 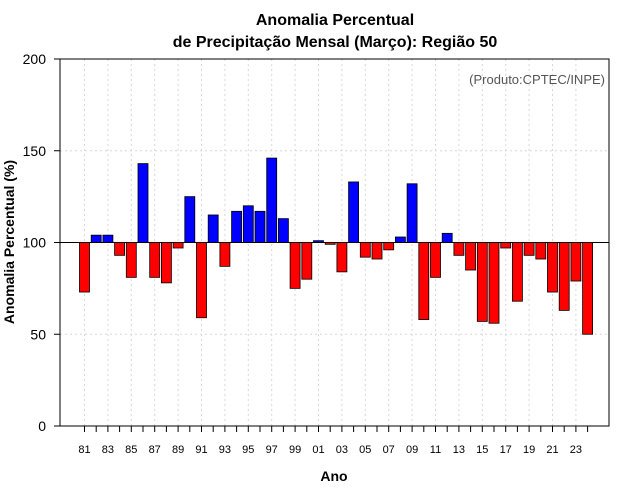 I want to click on xtick-label: 23, so click(x=576, y=450).